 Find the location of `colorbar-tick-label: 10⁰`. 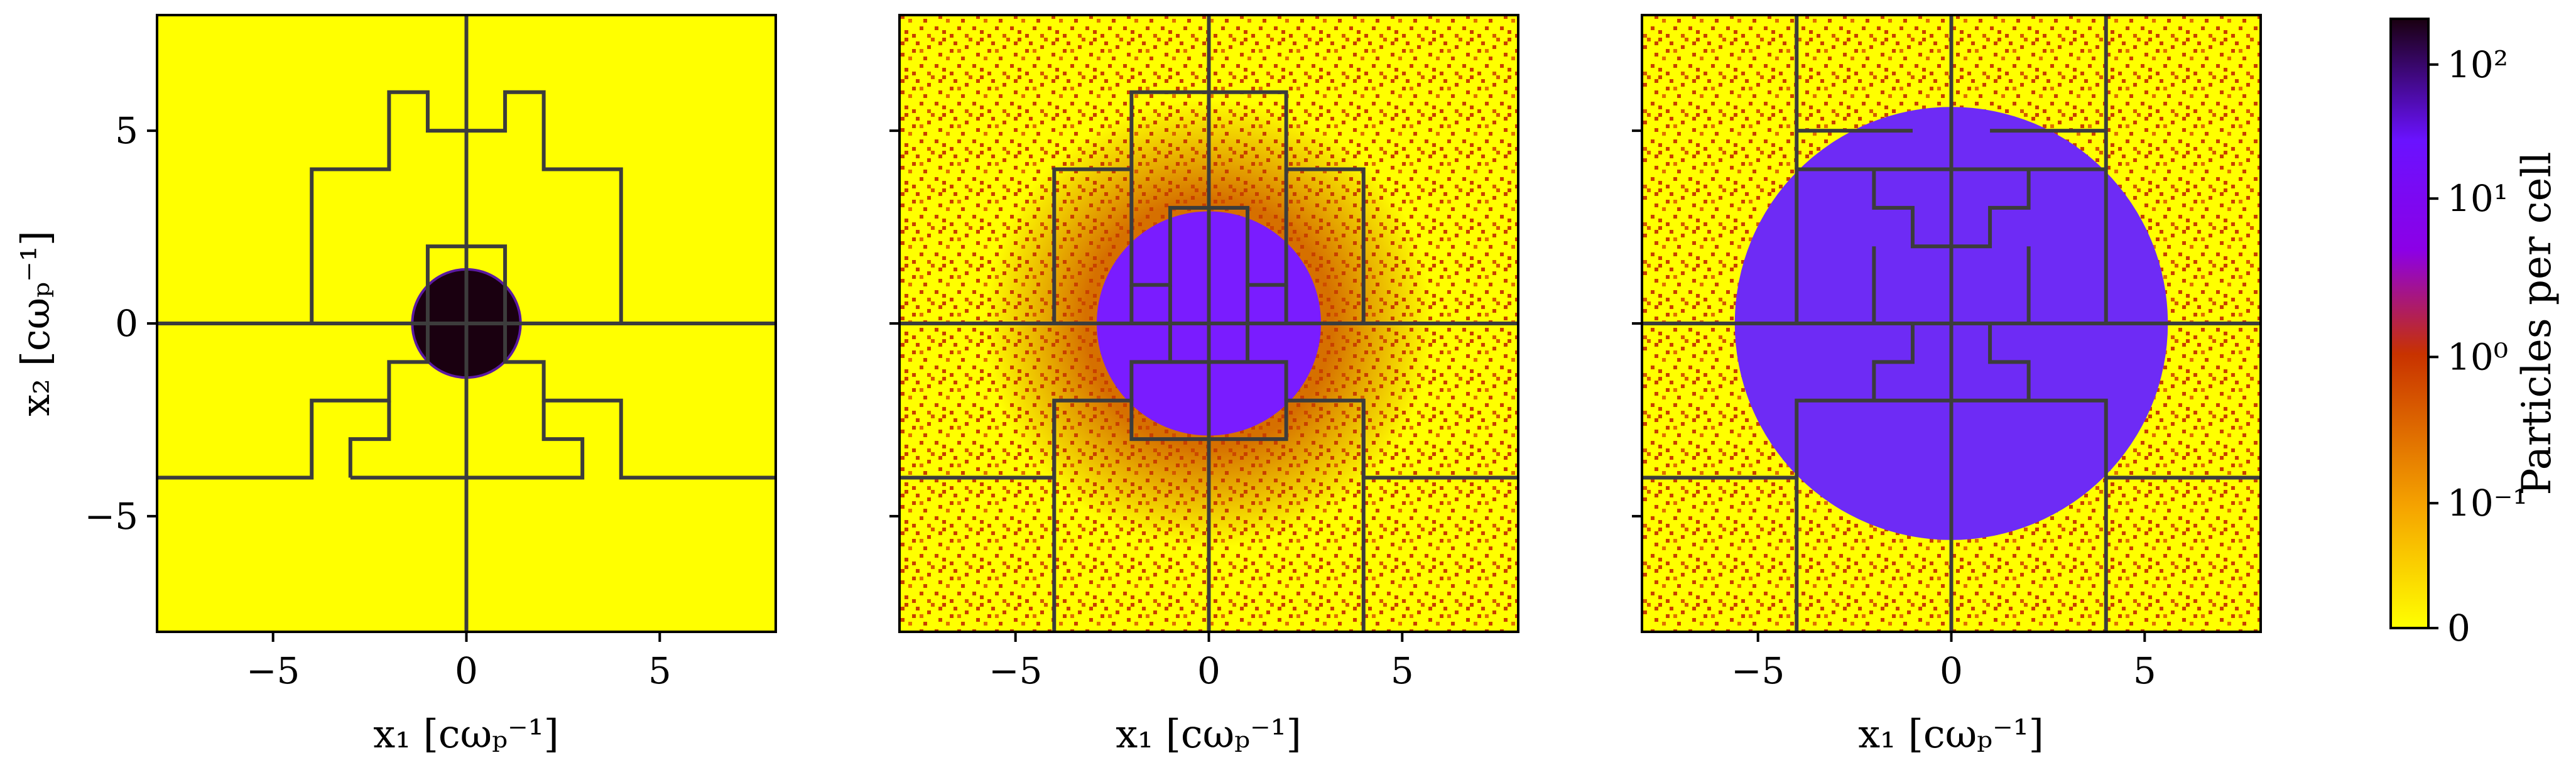

colorbar-tick-label: 10⁰ is located at coordinates (2477, 356).